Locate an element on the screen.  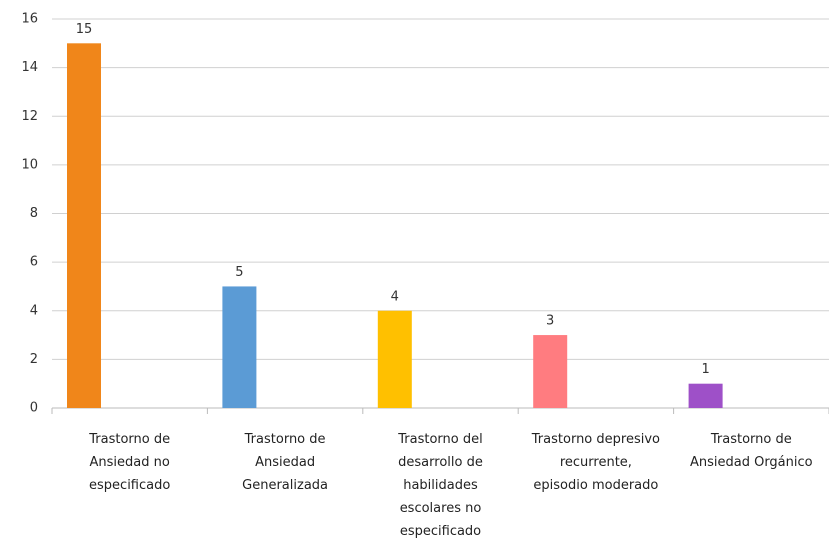
y-tick-label: 0 is located at coordinates (34, 408).